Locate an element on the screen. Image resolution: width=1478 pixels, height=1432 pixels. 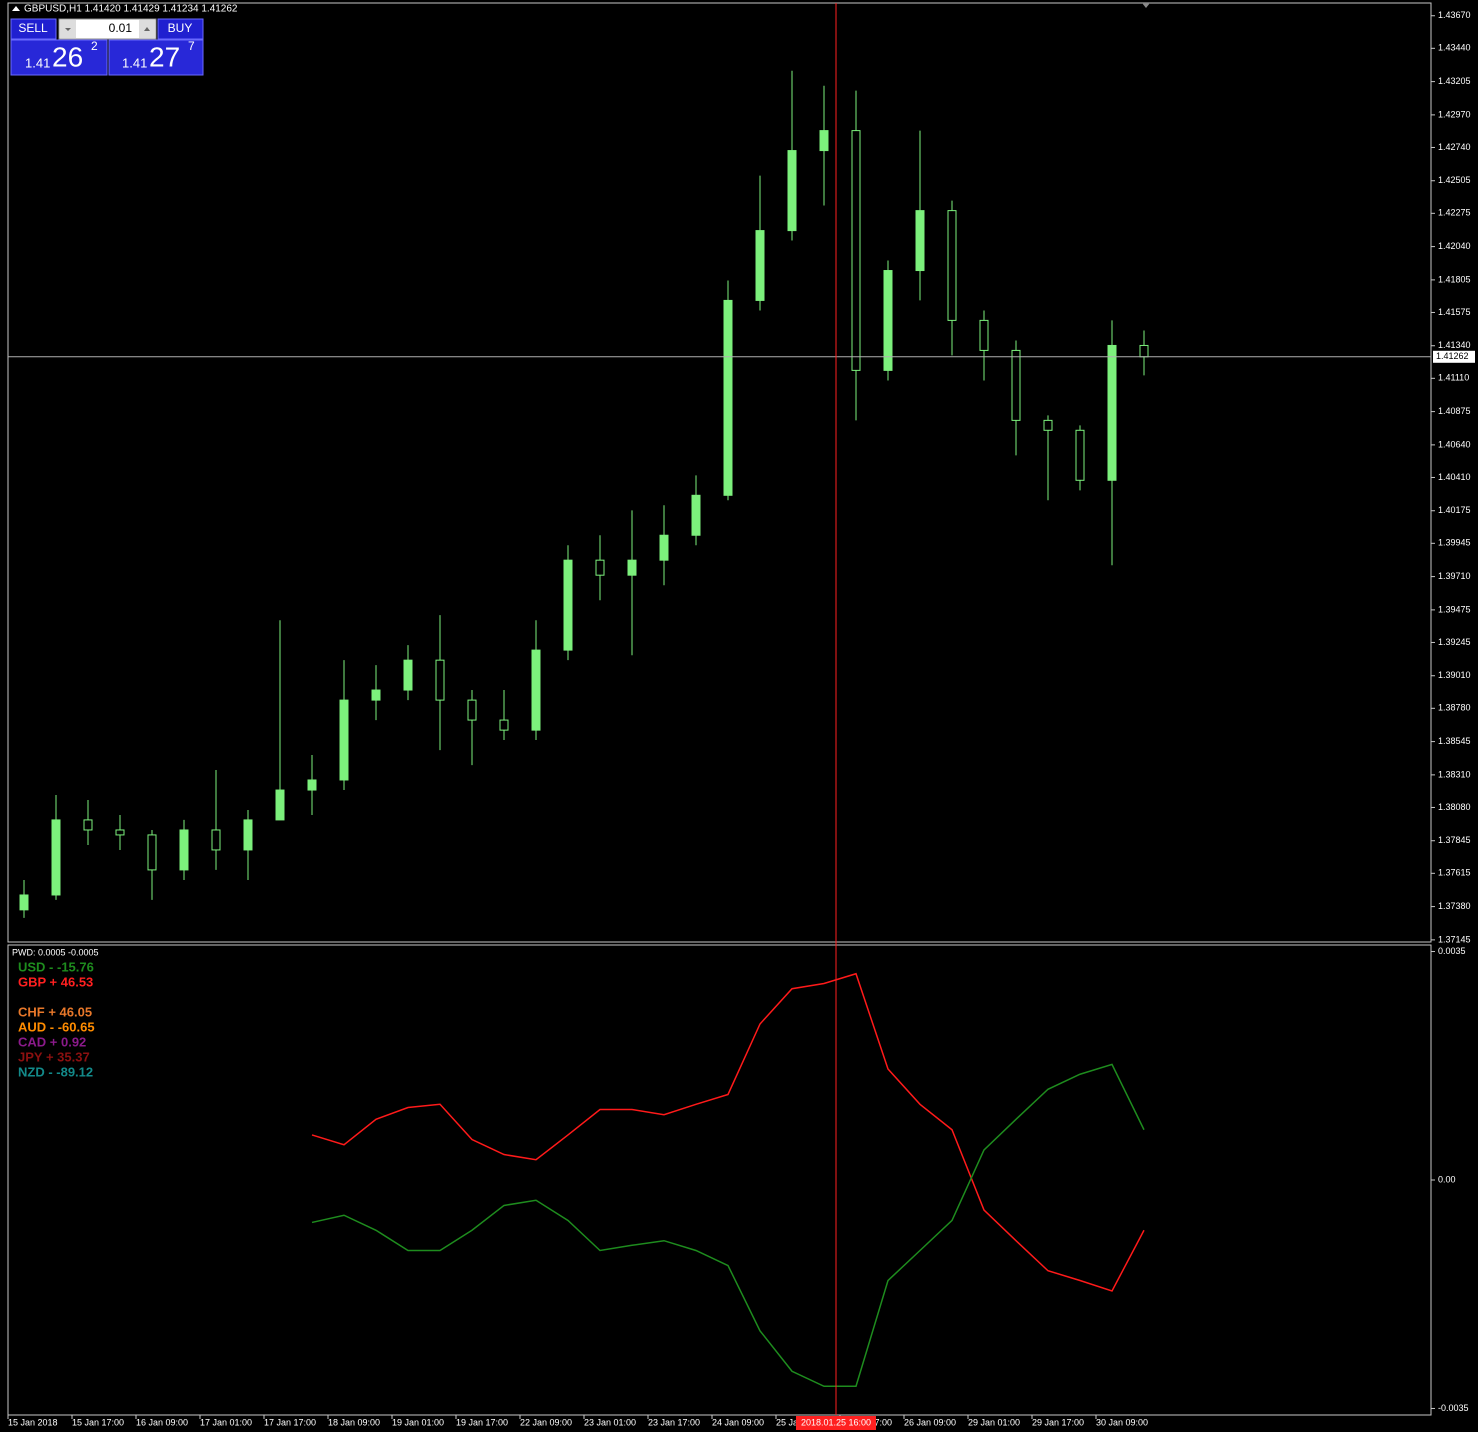
x-tick-label: 24 Jan 09:00 is located at coordinates (738, 1422).